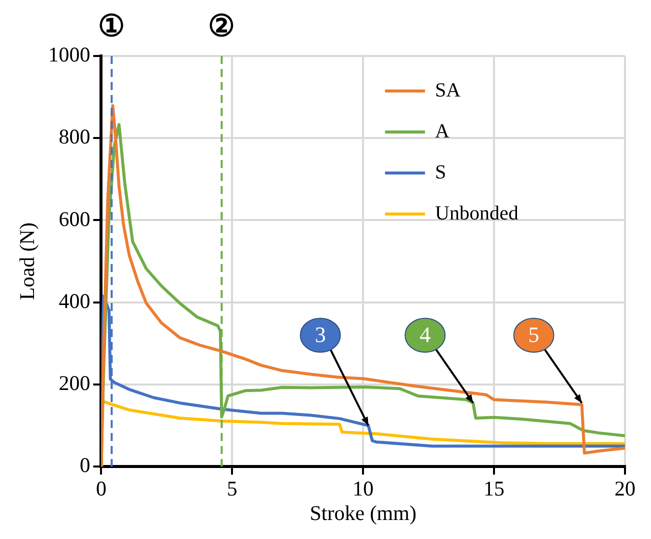 This screenshot has height=539, width=651. I want to click on x-tick-label: 10, so click(363, 488).